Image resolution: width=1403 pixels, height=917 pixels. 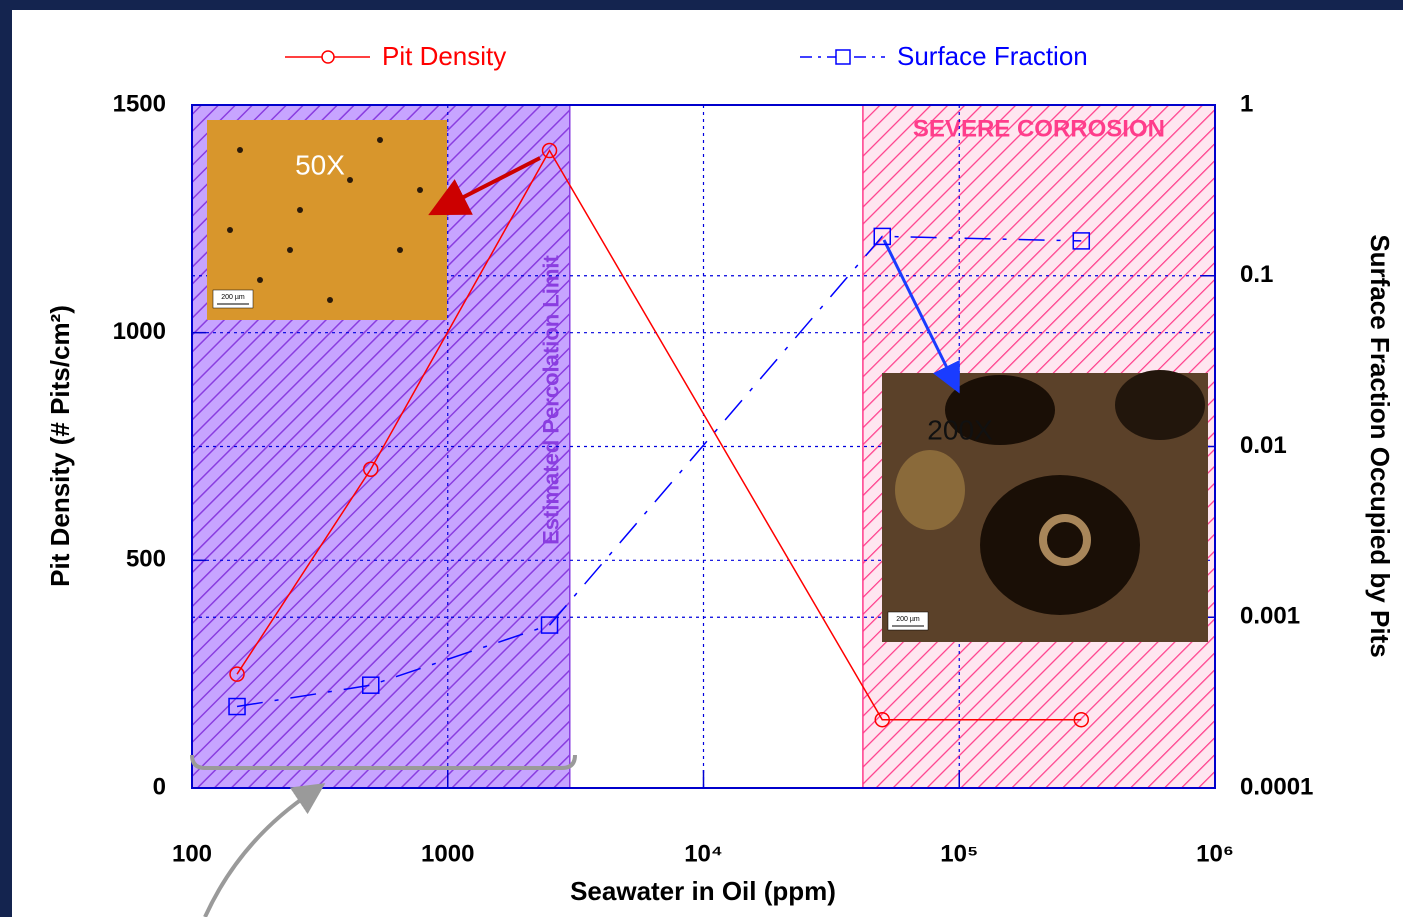 I want to click on y-tick-label: 1500, so click(x=139, y=103).